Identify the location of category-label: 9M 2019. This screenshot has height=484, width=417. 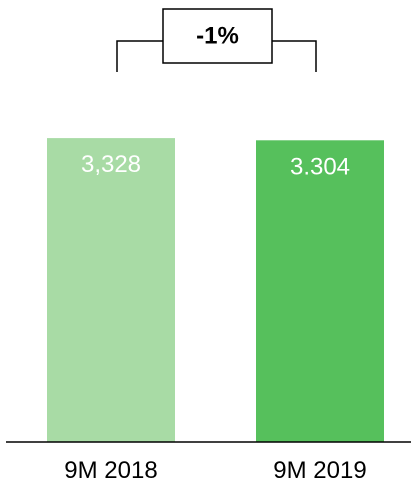
(319, 470).